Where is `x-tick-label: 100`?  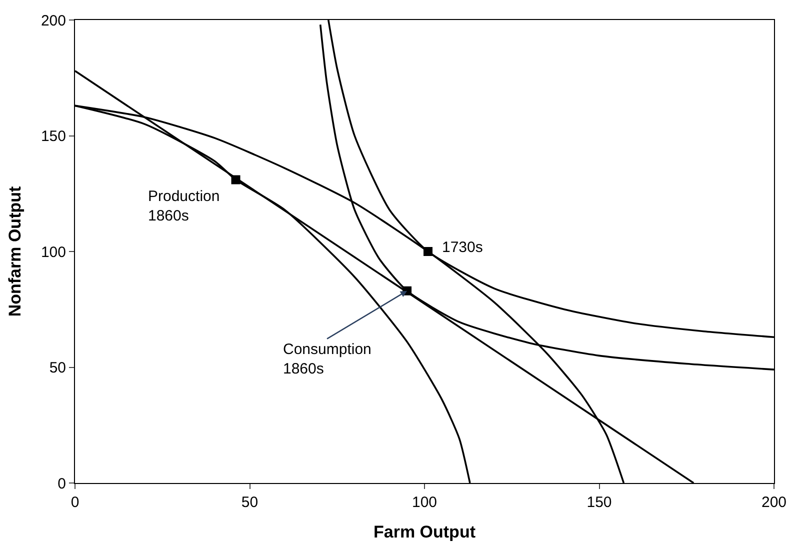
x-tick-label: 100 is located at coordinates (425, 502).